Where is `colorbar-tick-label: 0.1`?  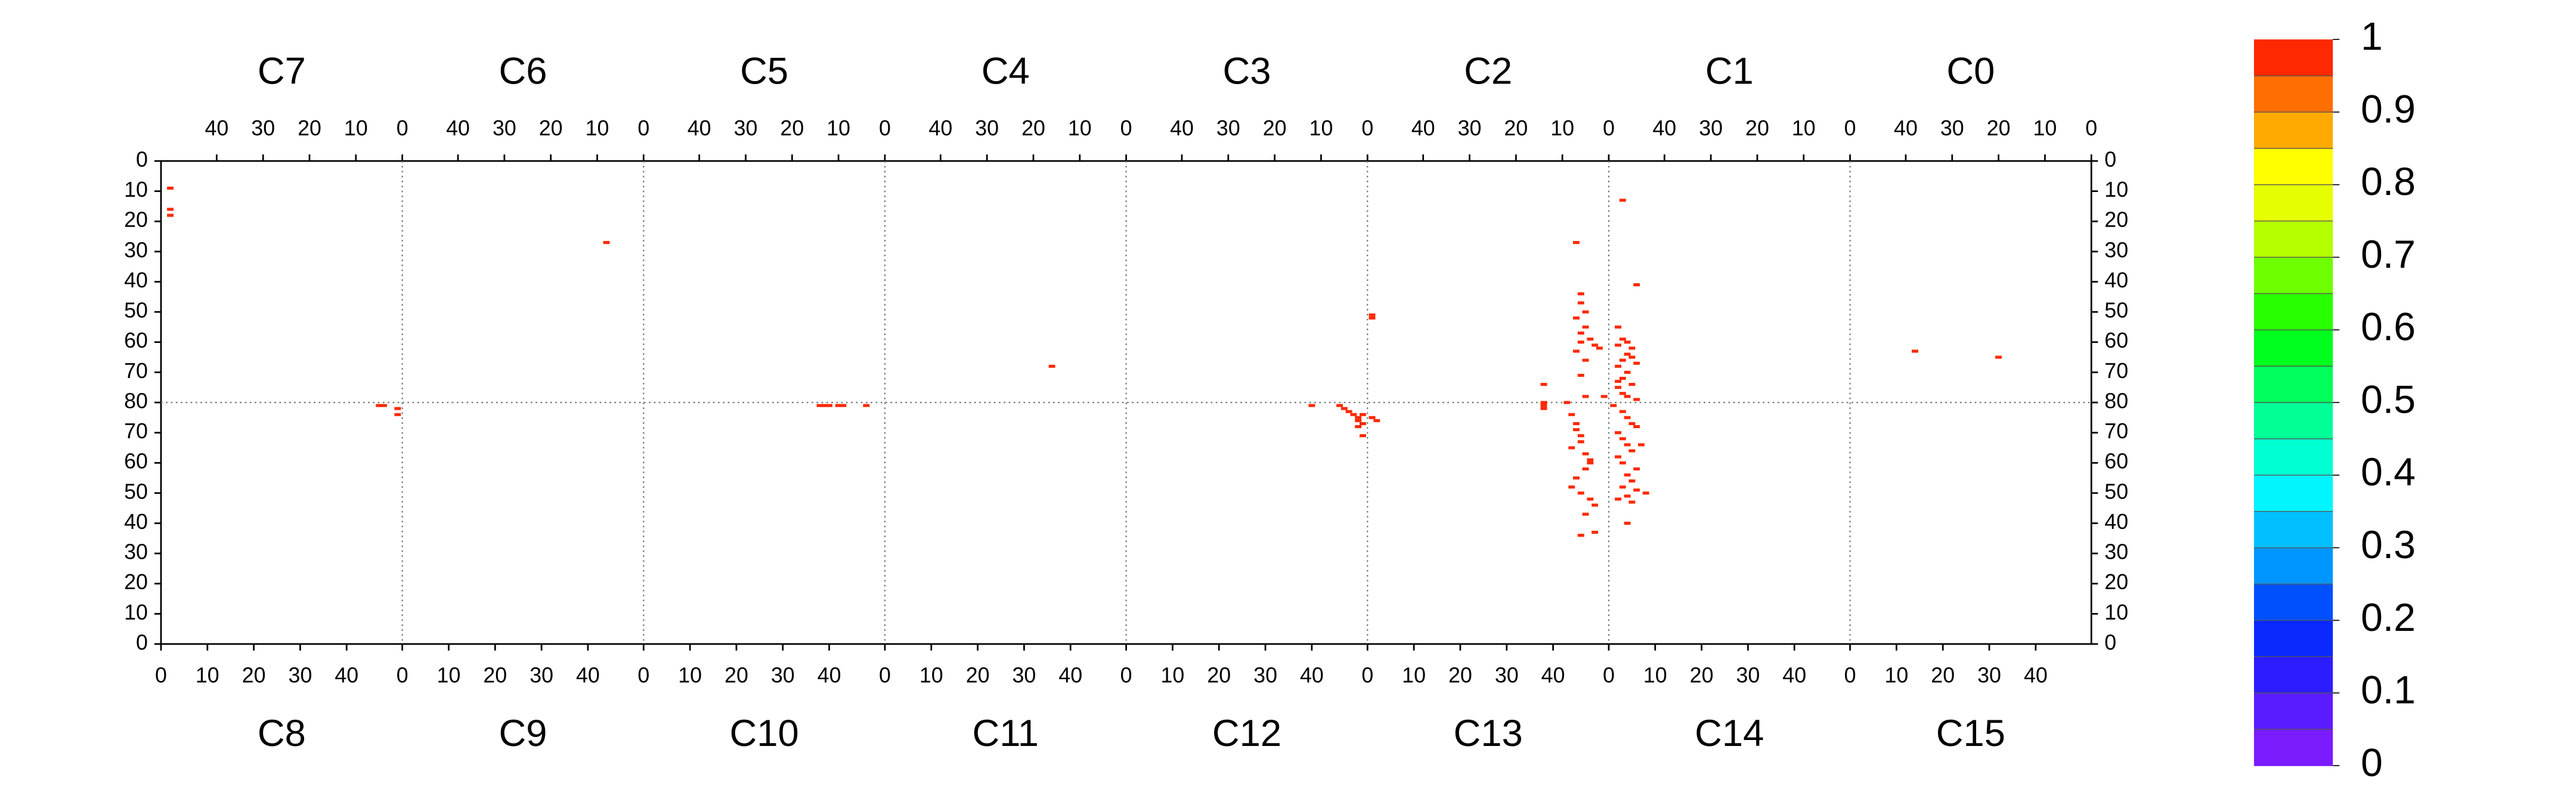
colorbar-tick-label: 0.1 is located at coordinates (2388, 691).